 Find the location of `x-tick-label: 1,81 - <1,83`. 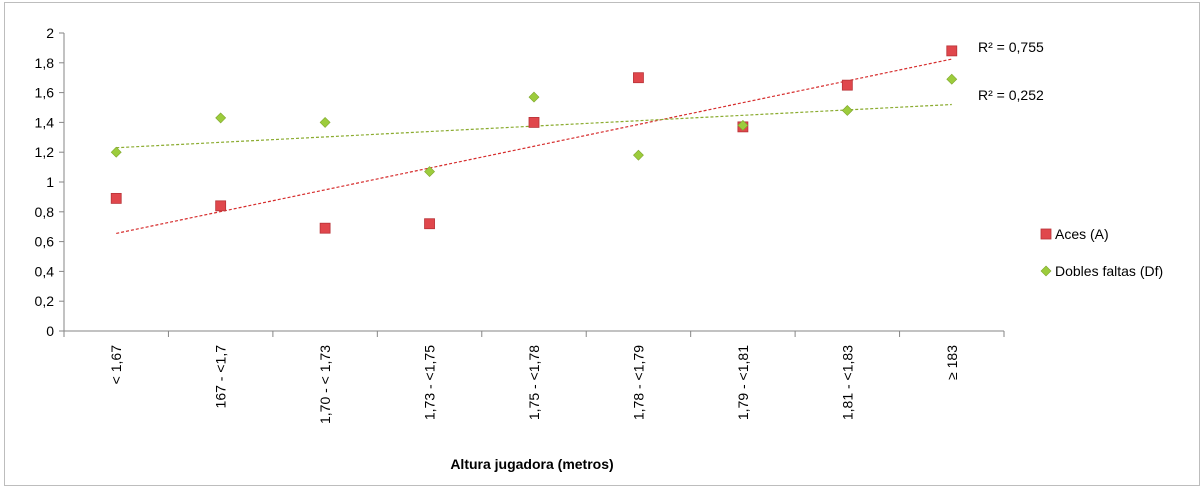

x-tick-label: 1,81 - <1,83 is located at coordinates (847, 382).